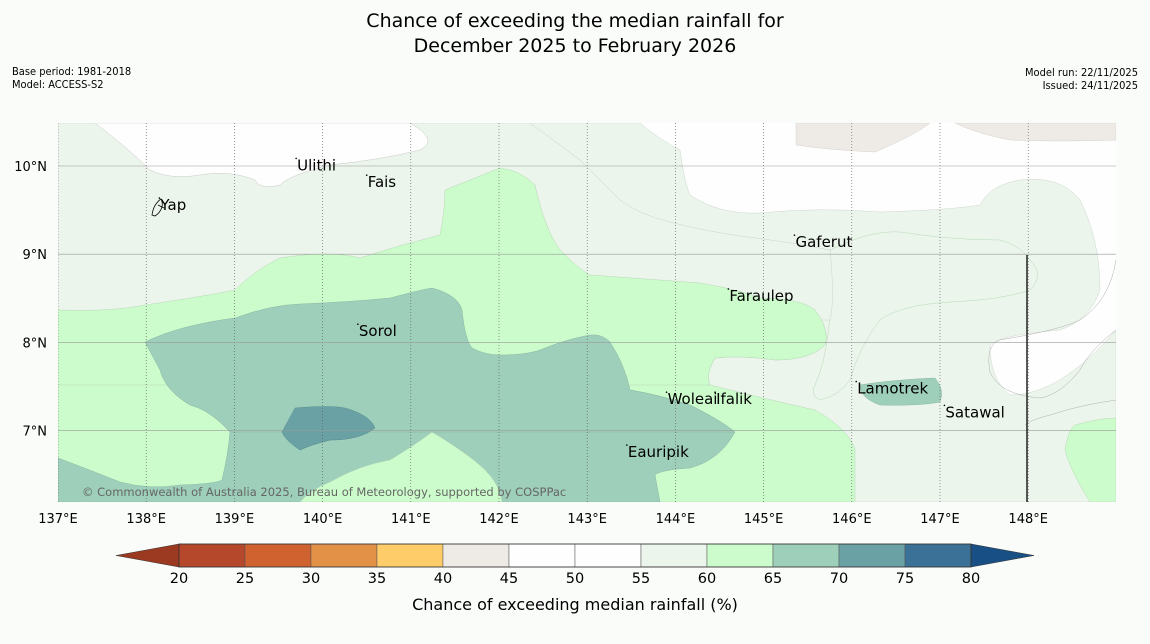 This screenshot has height=644, width=1150. What do you see at coordinates (940, 519) in the screenshot?
I see `lon-tick-label: 147°E` at bounding box center [940, 519].